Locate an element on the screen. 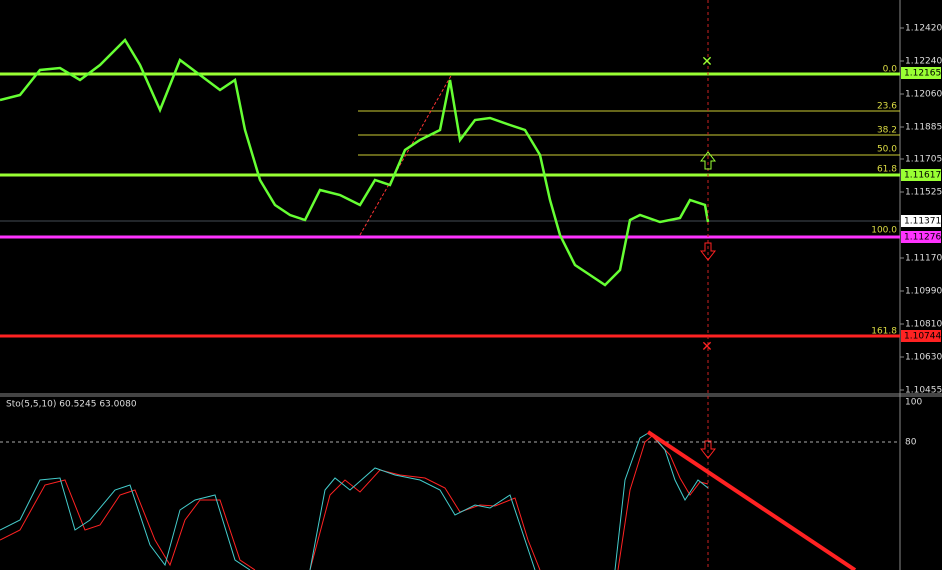 The height and width of the screenshot is (570, 942). signal-line is located at coordinates (128, 524).